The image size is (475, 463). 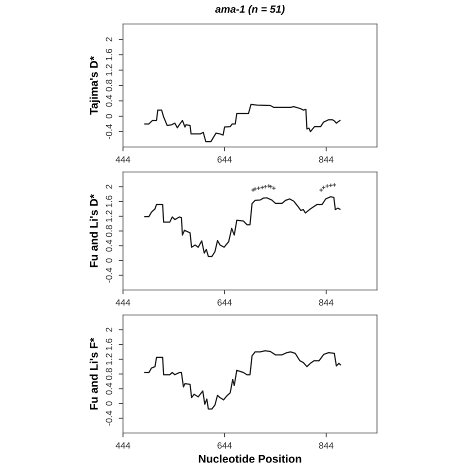 What do you see at coordinates (94, 374) in the screenshot?
I see `y-axis-title: Fu and Li's F*` at bounding box center [94, 374].